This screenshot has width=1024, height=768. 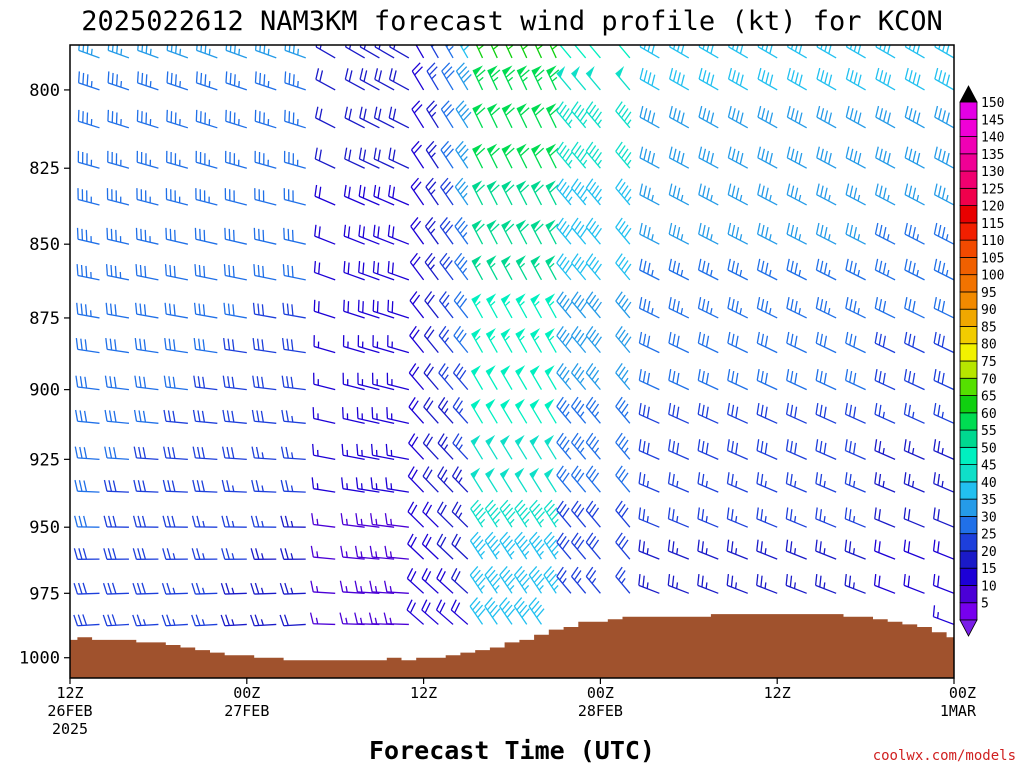 What do you see at coordinates (985, 604) in the screenshot?
I see `colorbar-label: 5` at bounding box center [985, 604].